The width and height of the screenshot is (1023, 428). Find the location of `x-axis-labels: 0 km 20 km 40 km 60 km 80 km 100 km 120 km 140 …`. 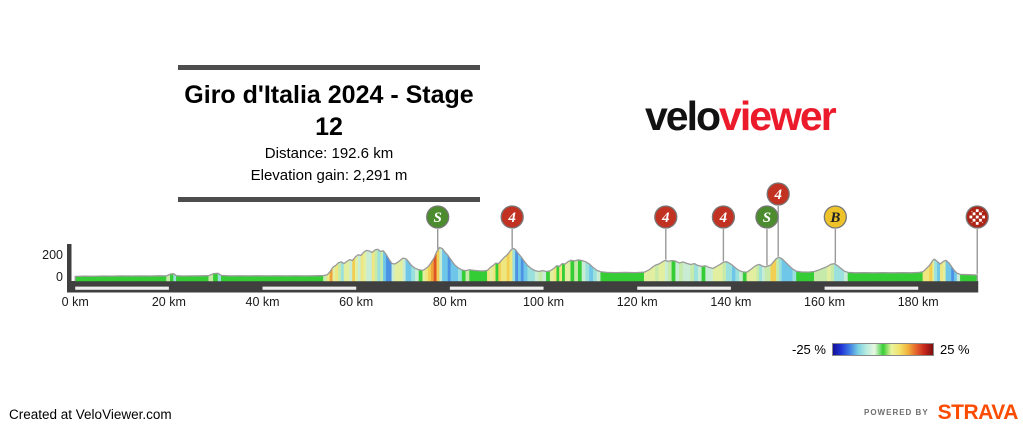

x-axis-labels: 0 km 20 km 40 km 60 km 80 km 100 km 120 km 140 … is located at coordinates (500, 302).